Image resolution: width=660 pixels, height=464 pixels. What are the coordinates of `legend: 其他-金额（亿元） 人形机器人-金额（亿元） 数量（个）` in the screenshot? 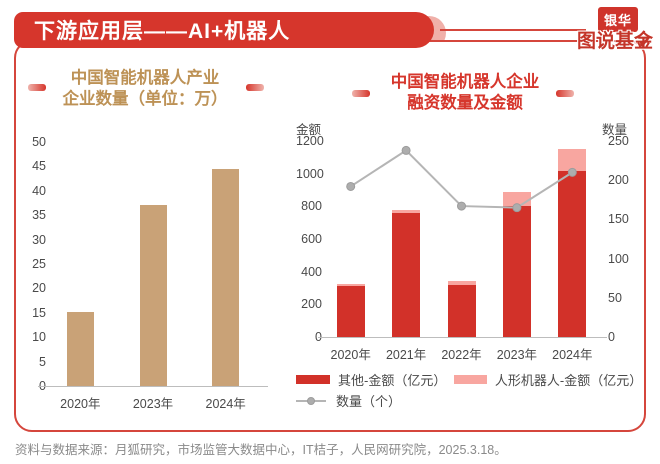 It's located at (469, 390).